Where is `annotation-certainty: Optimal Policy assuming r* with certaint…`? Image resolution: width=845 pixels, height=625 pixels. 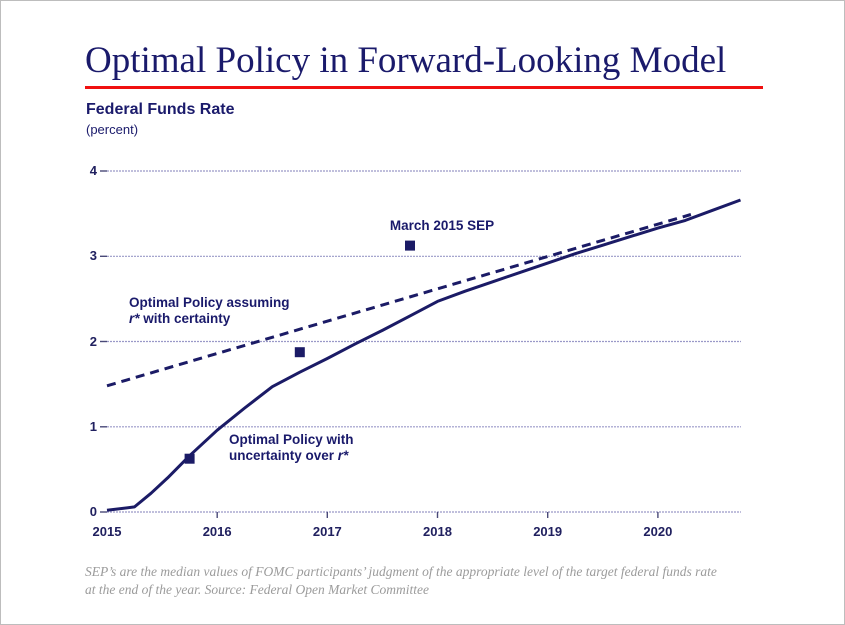 annotation-certainty: Optimal Policy assuming r* with certaint… is located at coordinates (209, 311).